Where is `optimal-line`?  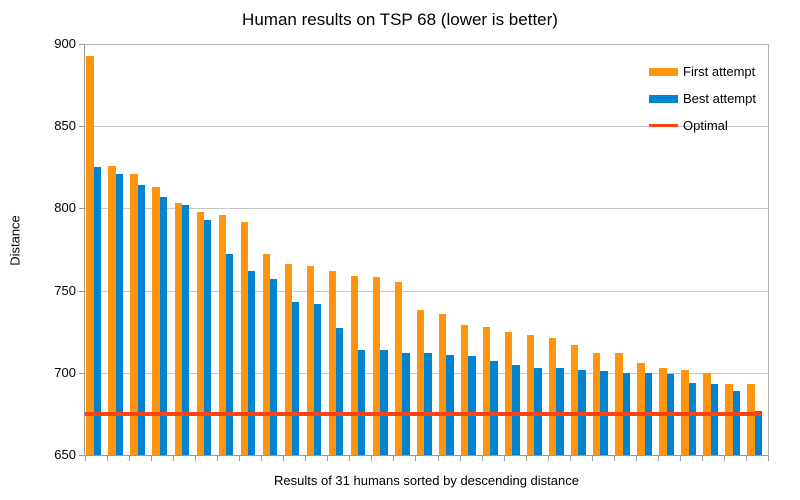
optimal-line is located at coordinates (423, 414).